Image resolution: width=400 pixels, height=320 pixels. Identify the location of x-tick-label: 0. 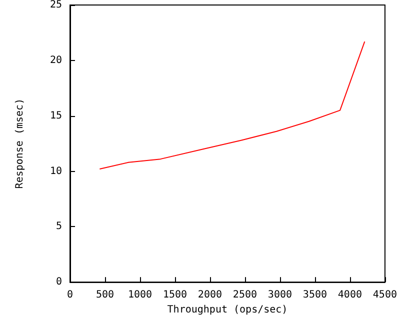
(70, 295).